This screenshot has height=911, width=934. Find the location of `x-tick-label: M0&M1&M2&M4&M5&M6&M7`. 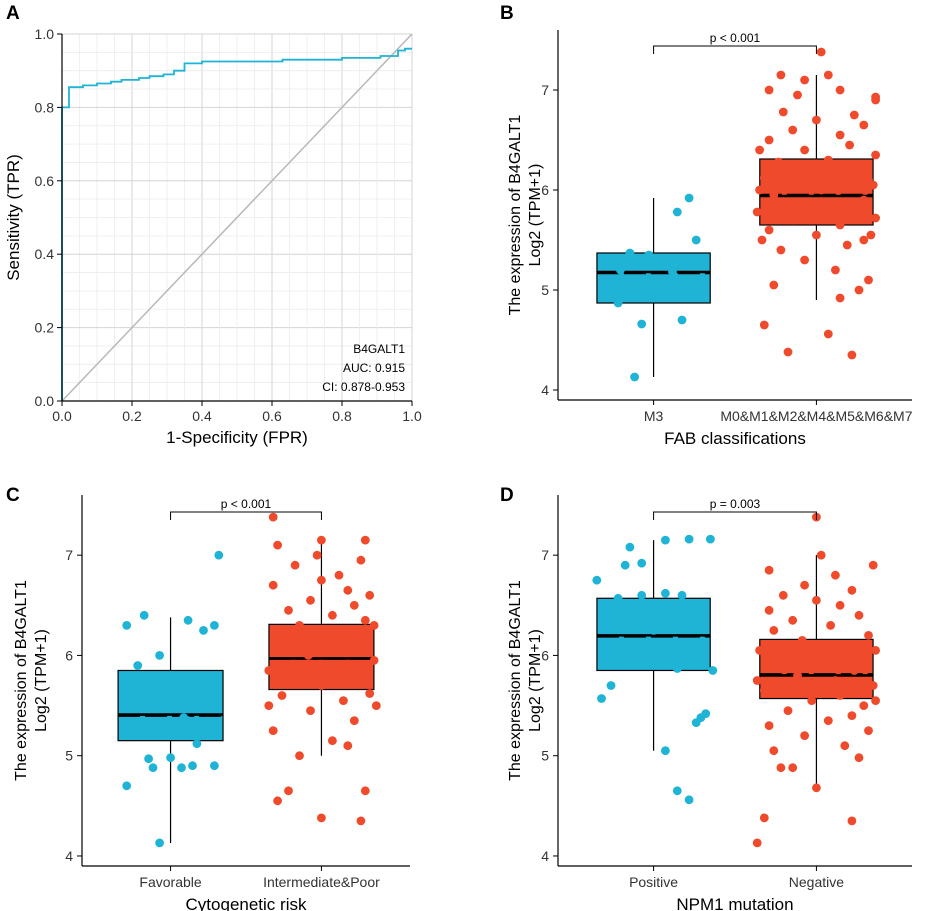

x-tick-label: M0&M1&M2&M4&M5&M6&M7 is located at coordinates (816, 416).